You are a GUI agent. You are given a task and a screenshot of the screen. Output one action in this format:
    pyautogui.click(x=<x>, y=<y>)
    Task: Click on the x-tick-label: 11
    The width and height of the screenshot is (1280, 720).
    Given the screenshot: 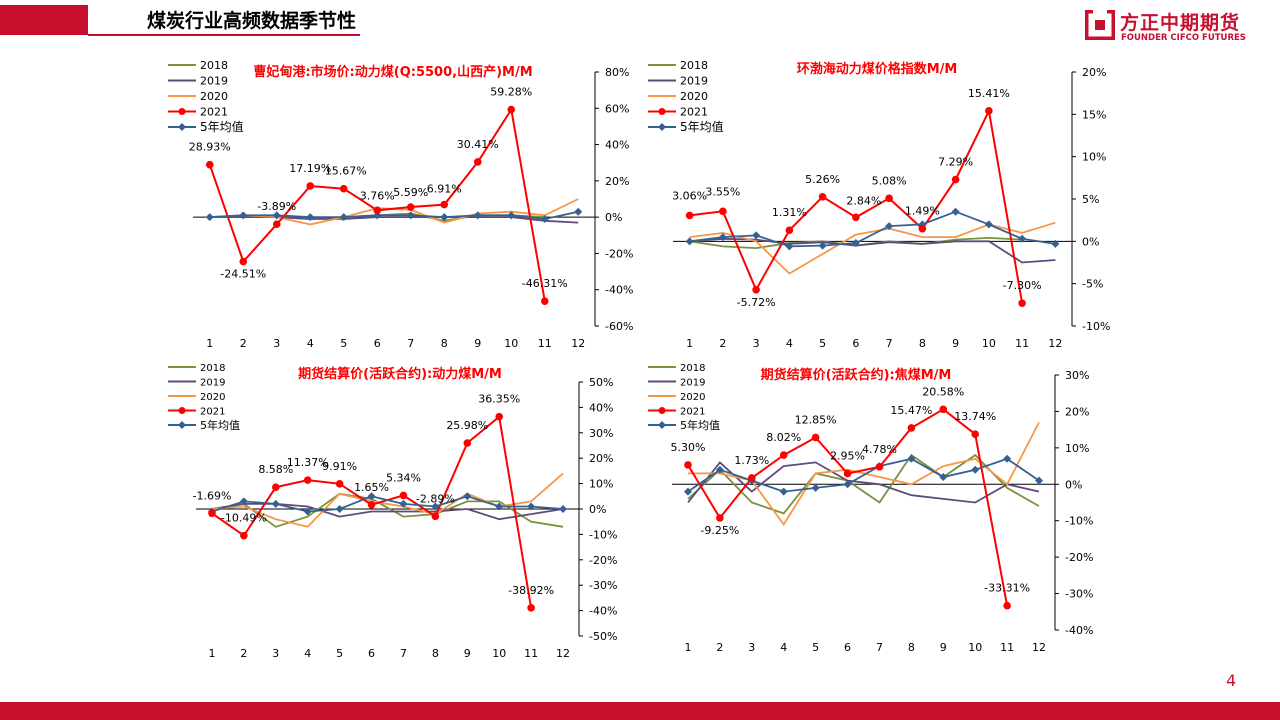 What is the action you would take?
    pyautogui.click(x=531, y=653)
    